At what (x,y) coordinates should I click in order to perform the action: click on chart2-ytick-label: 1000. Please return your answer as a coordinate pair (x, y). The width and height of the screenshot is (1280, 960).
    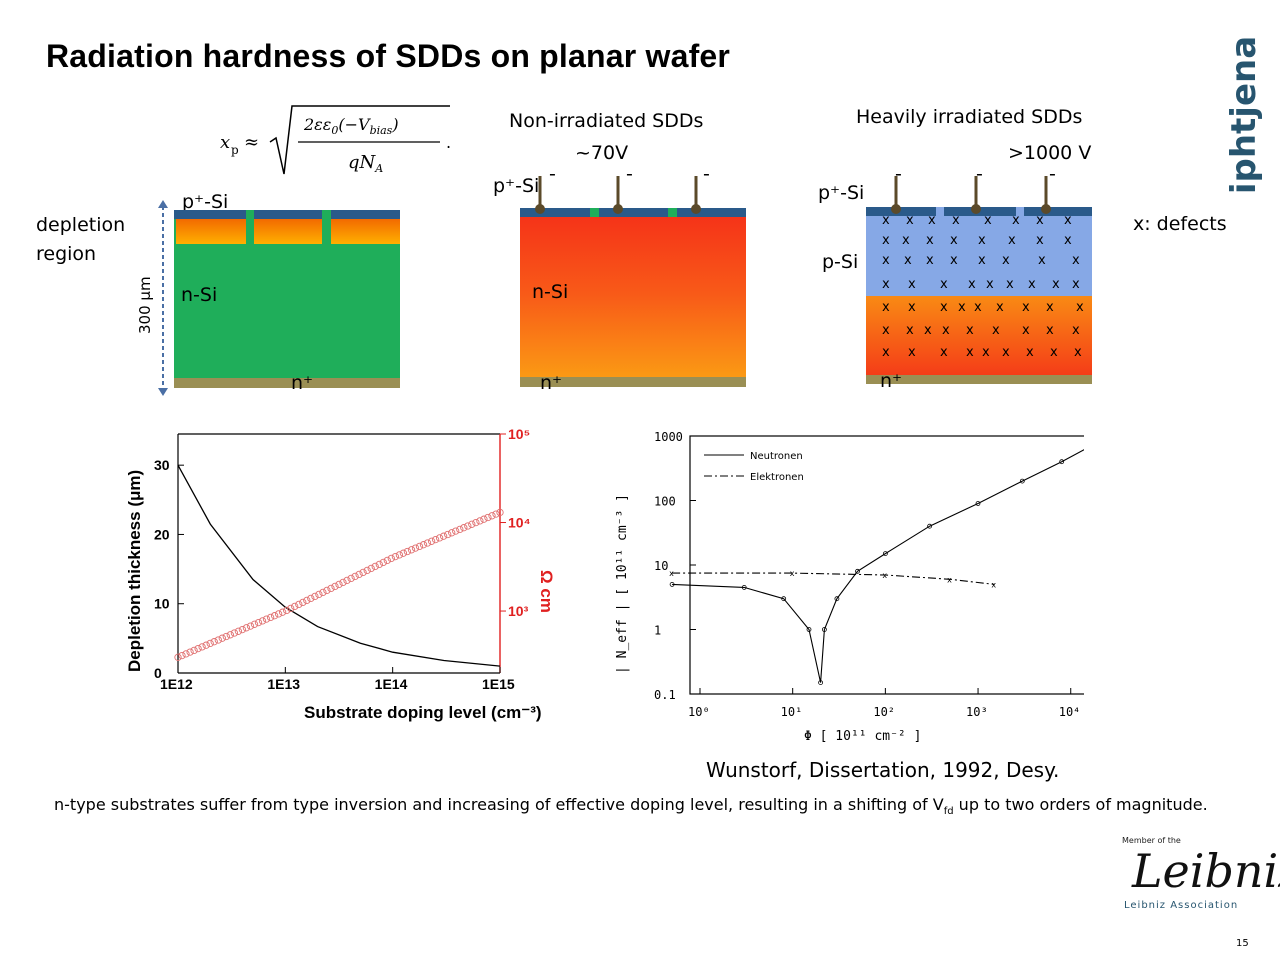
    Looking at the image, I should click on (668, 437).